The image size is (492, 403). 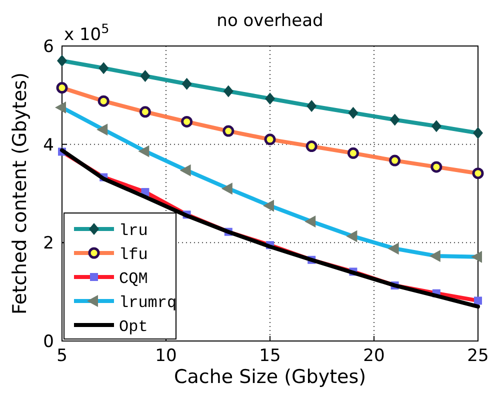 What do you see at coordinates (133, 231) in the screenshot?
I see `legend-label: lru` at bounding box center [133, 231].